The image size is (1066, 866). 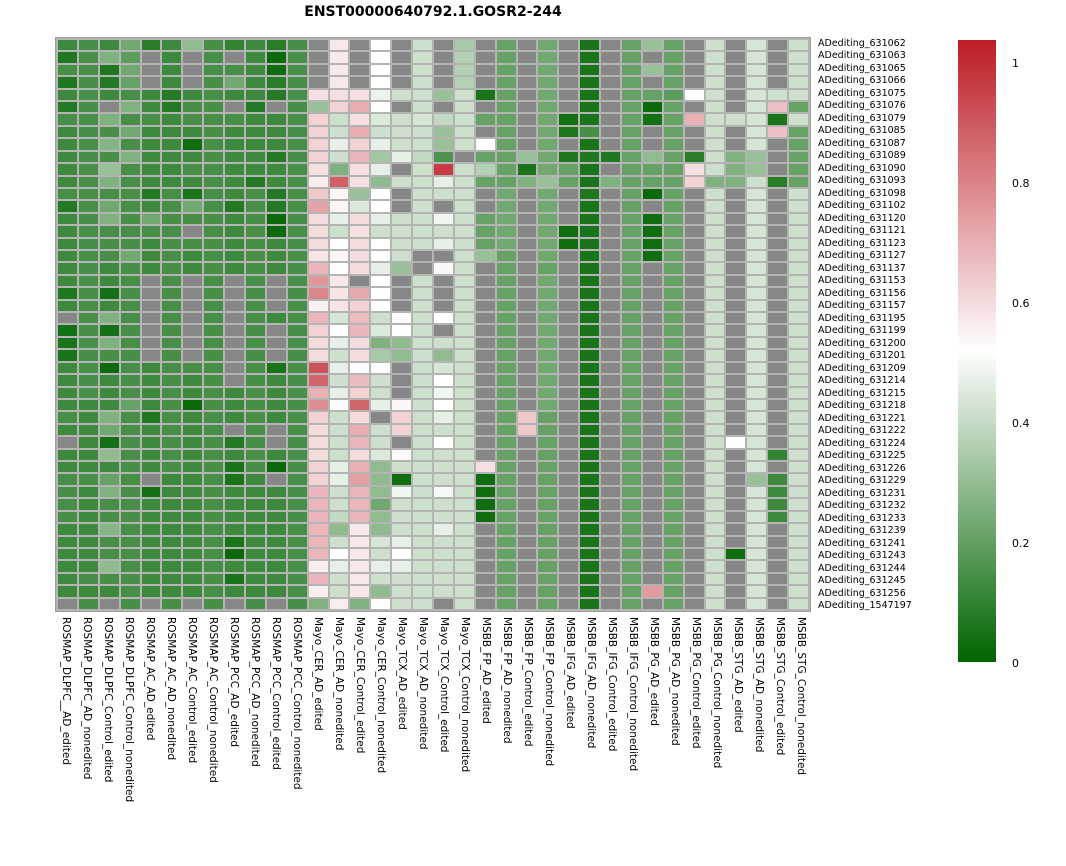 I want to click on col-label: Mayo_TCX_AD_nonedited, so click(x=423, y=683).